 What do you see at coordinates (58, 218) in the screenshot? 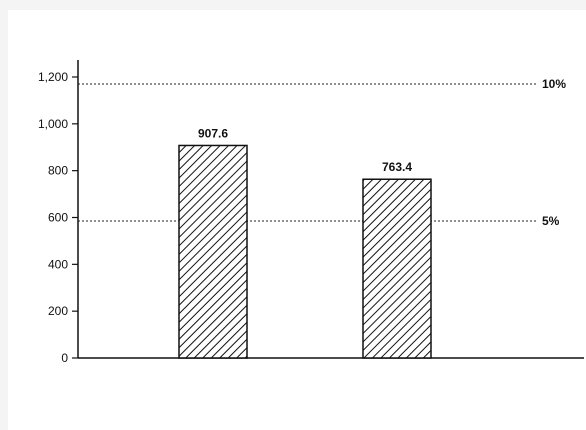
I see `y-tick-label: 600` at bounding box center [58, 218].